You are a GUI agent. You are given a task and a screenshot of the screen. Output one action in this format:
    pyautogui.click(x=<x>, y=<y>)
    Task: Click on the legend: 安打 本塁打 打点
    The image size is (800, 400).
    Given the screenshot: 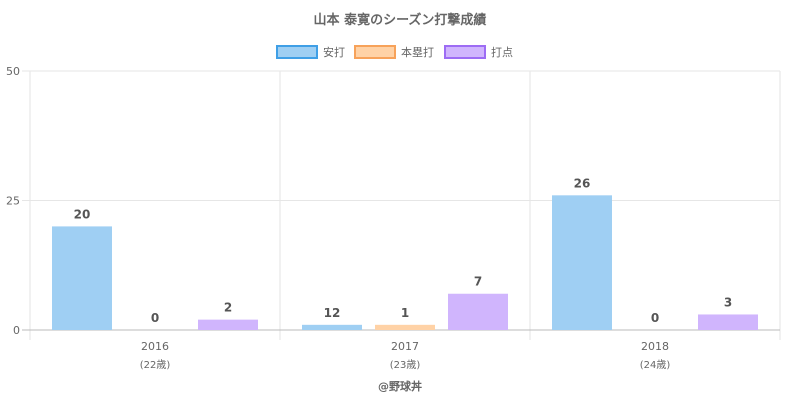 What is the action you would take?
    pyautogui.click(x=394, y=52)
    